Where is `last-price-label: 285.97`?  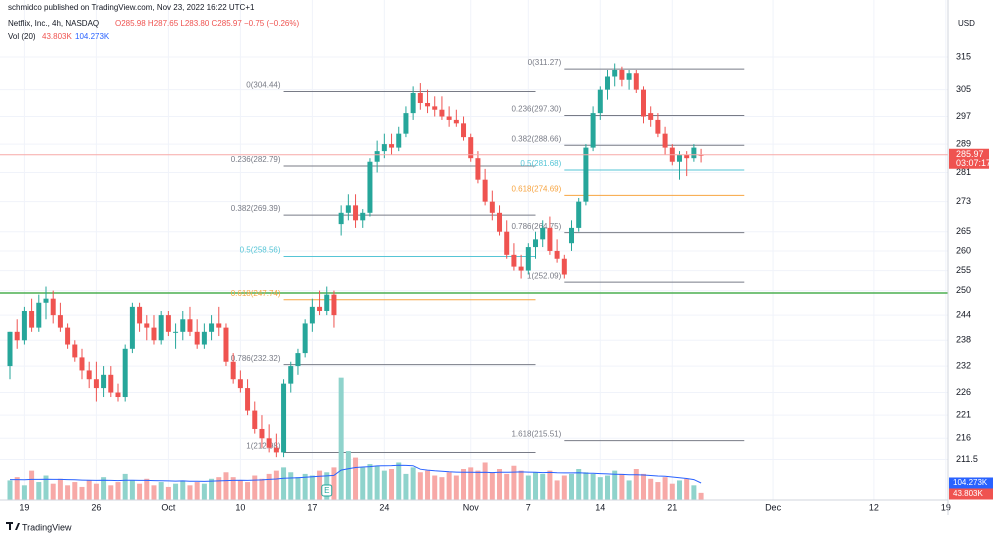 last-price-label: 285.97 is located at coordinates (970, 154).